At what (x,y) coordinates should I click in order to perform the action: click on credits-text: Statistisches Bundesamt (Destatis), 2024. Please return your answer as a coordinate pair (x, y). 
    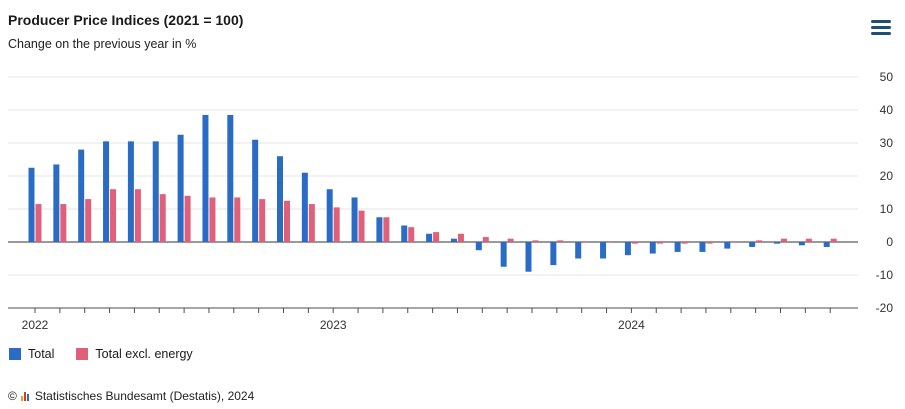
    Looking at the image, I should click on (144, 396).